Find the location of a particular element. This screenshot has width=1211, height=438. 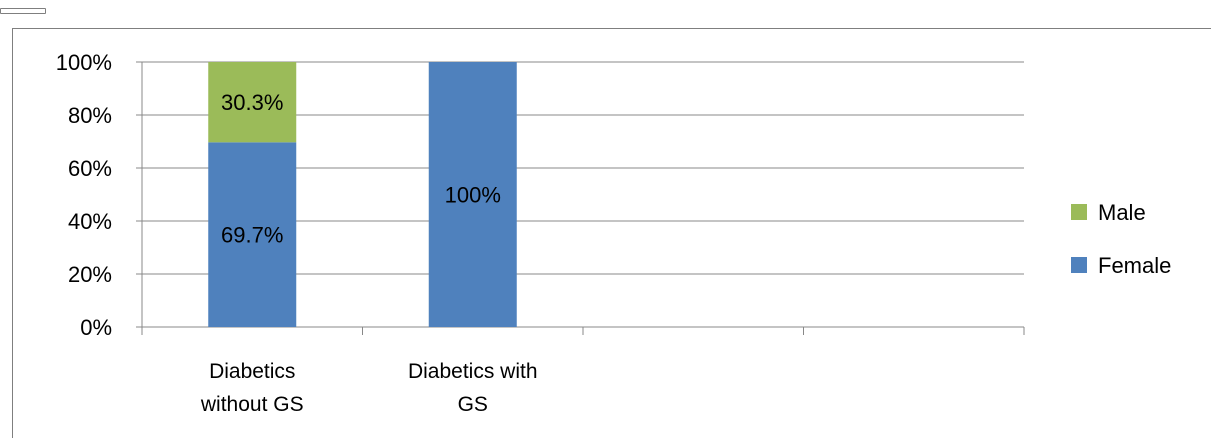

legend-label-female: Female is located at coordinates (1134, 265).